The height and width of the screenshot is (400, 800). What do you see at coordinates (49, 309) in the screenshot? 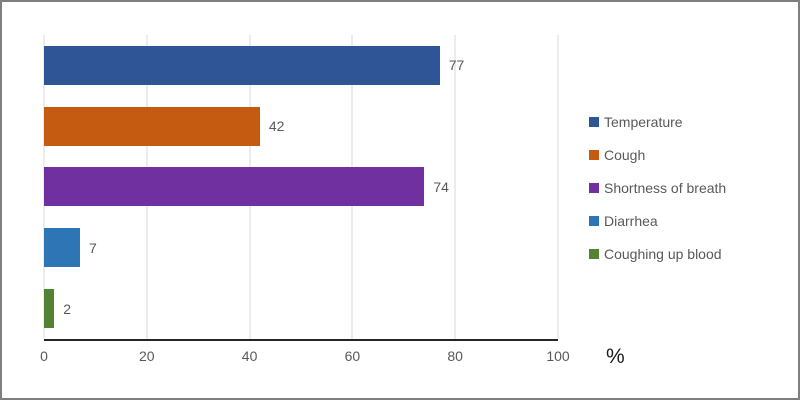
I see `bar-coughing-up-blood` at bounding box center [49, 309].